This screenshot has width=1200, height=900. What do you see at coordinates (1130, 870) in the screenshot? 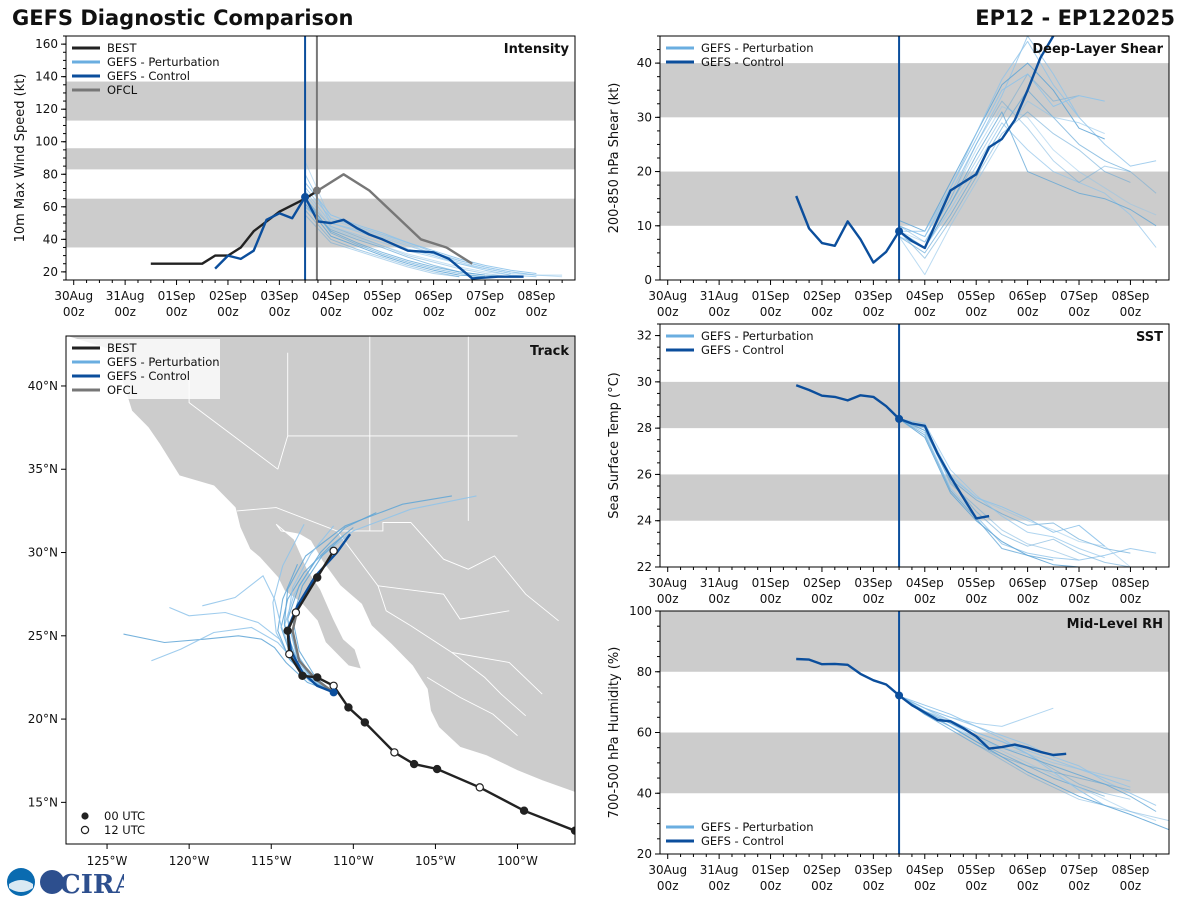
I see `rh-x-tick-date: 08Sep` at bounding box center [1130, 870].